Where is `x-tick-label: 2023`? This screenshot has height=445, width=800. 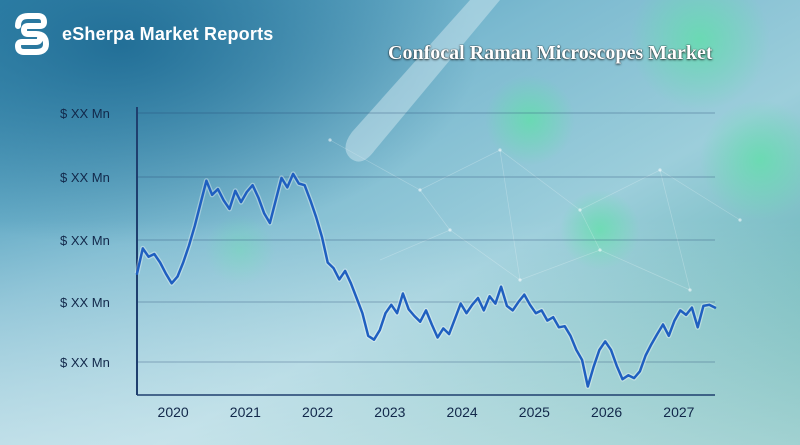 x-tick-label: 2023 is located at coordinates (389, 412).